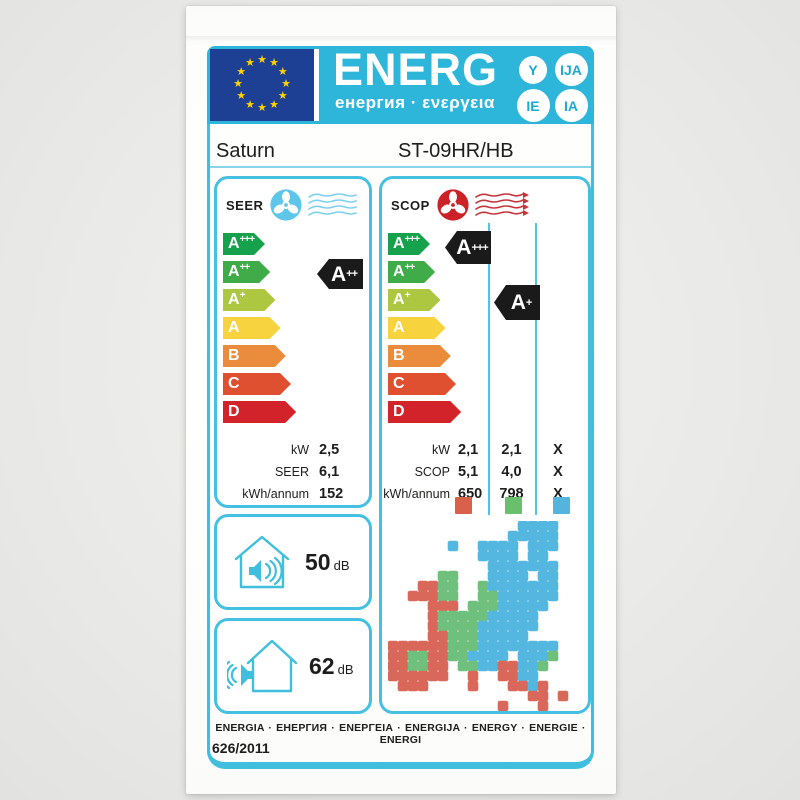 Image resolution: width=800 pixels, height=800 pixels. What do you see at coordinates (315, 450) in the screenshot?
I see `seer-value-row: kW 2,5` at bounding box center [315, 450].